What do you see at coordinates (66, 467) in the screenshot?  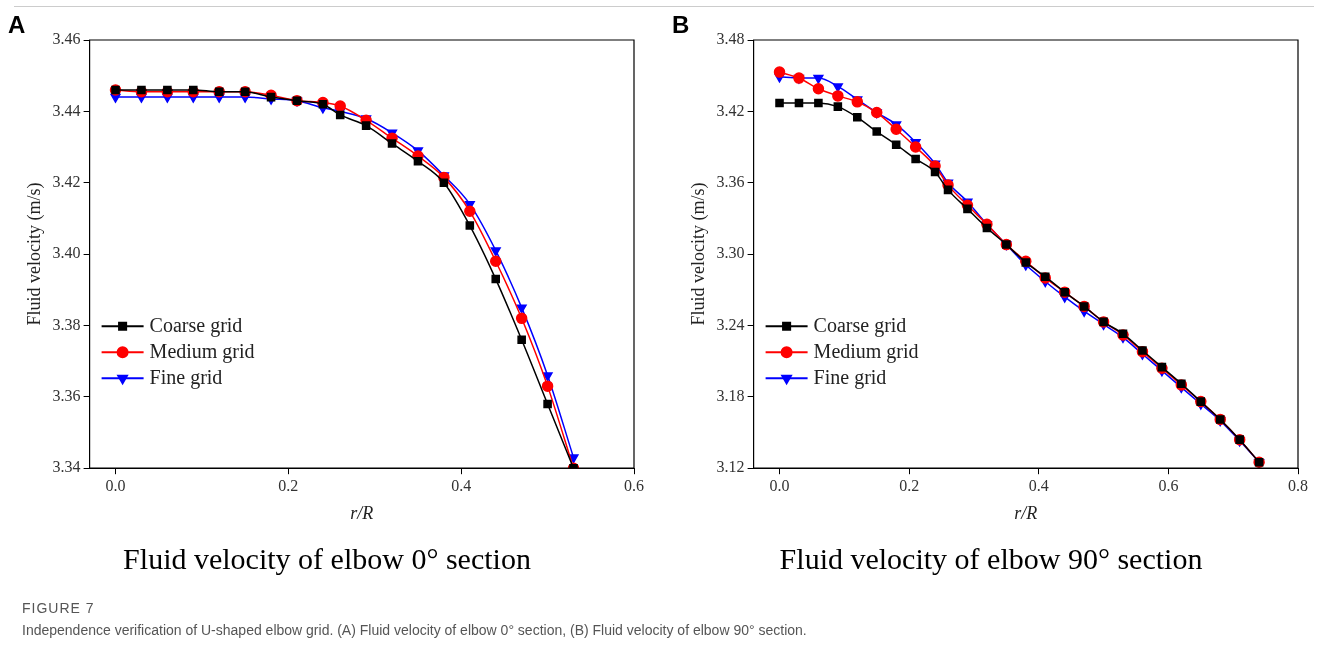 I see `y-tick-label: 3.34` at bounding box center [66, 467].